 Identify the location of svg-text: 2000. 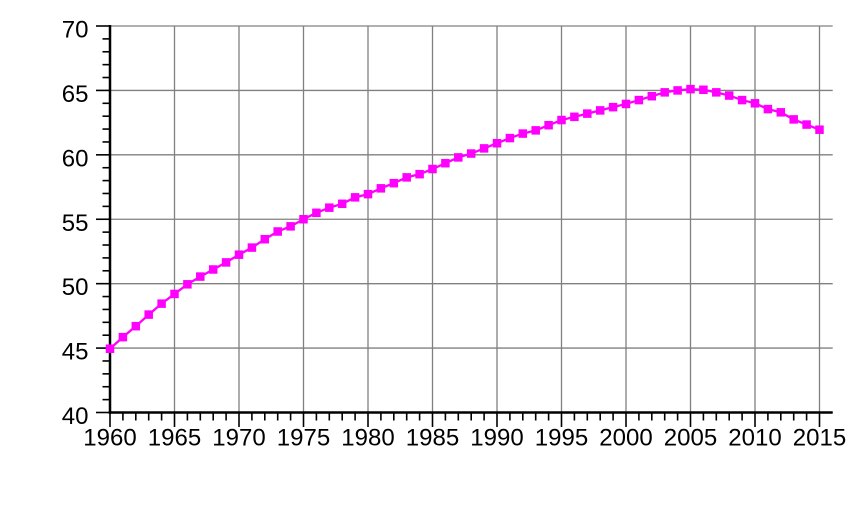
(625, 437).